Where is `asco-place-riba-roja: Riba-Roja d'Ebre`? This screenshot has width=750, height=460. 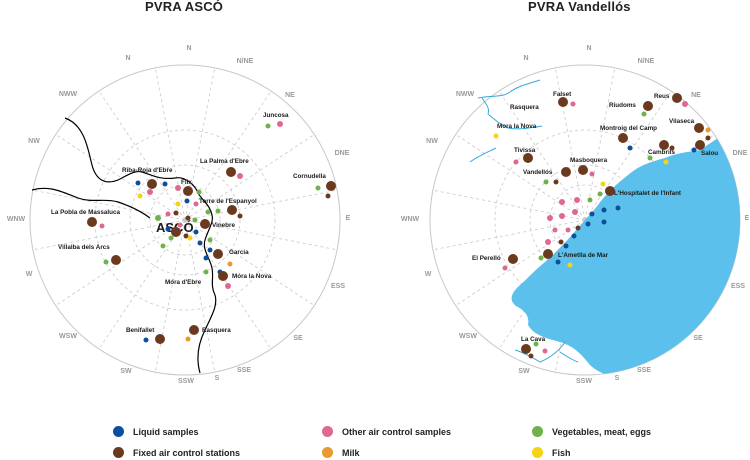 asco-place-riba-roja: Riba-Roja d'Ebre is located at coordinates (147, 170).